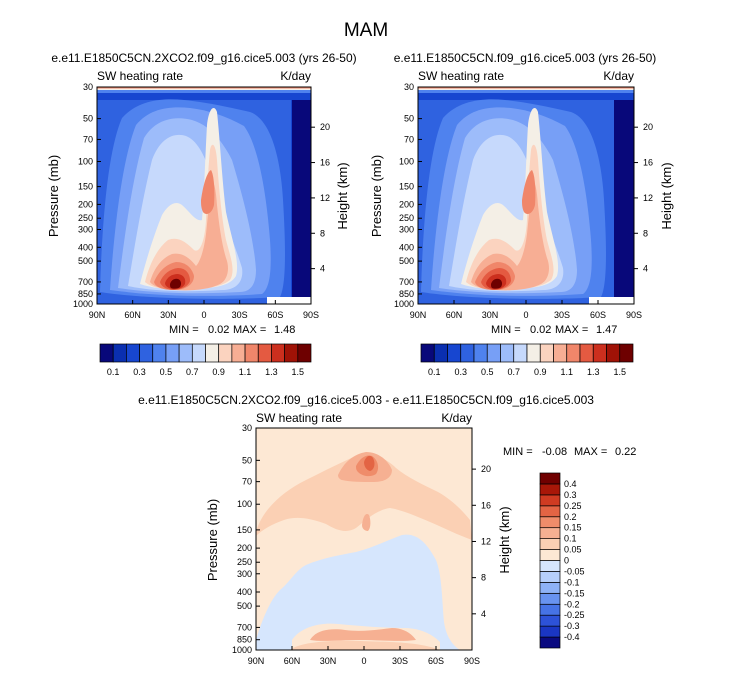 The image size is (733, 673). Describe the element at coordinates (572, 637) in the screenshot. I see `colorbar-label: -0.4` at that location.